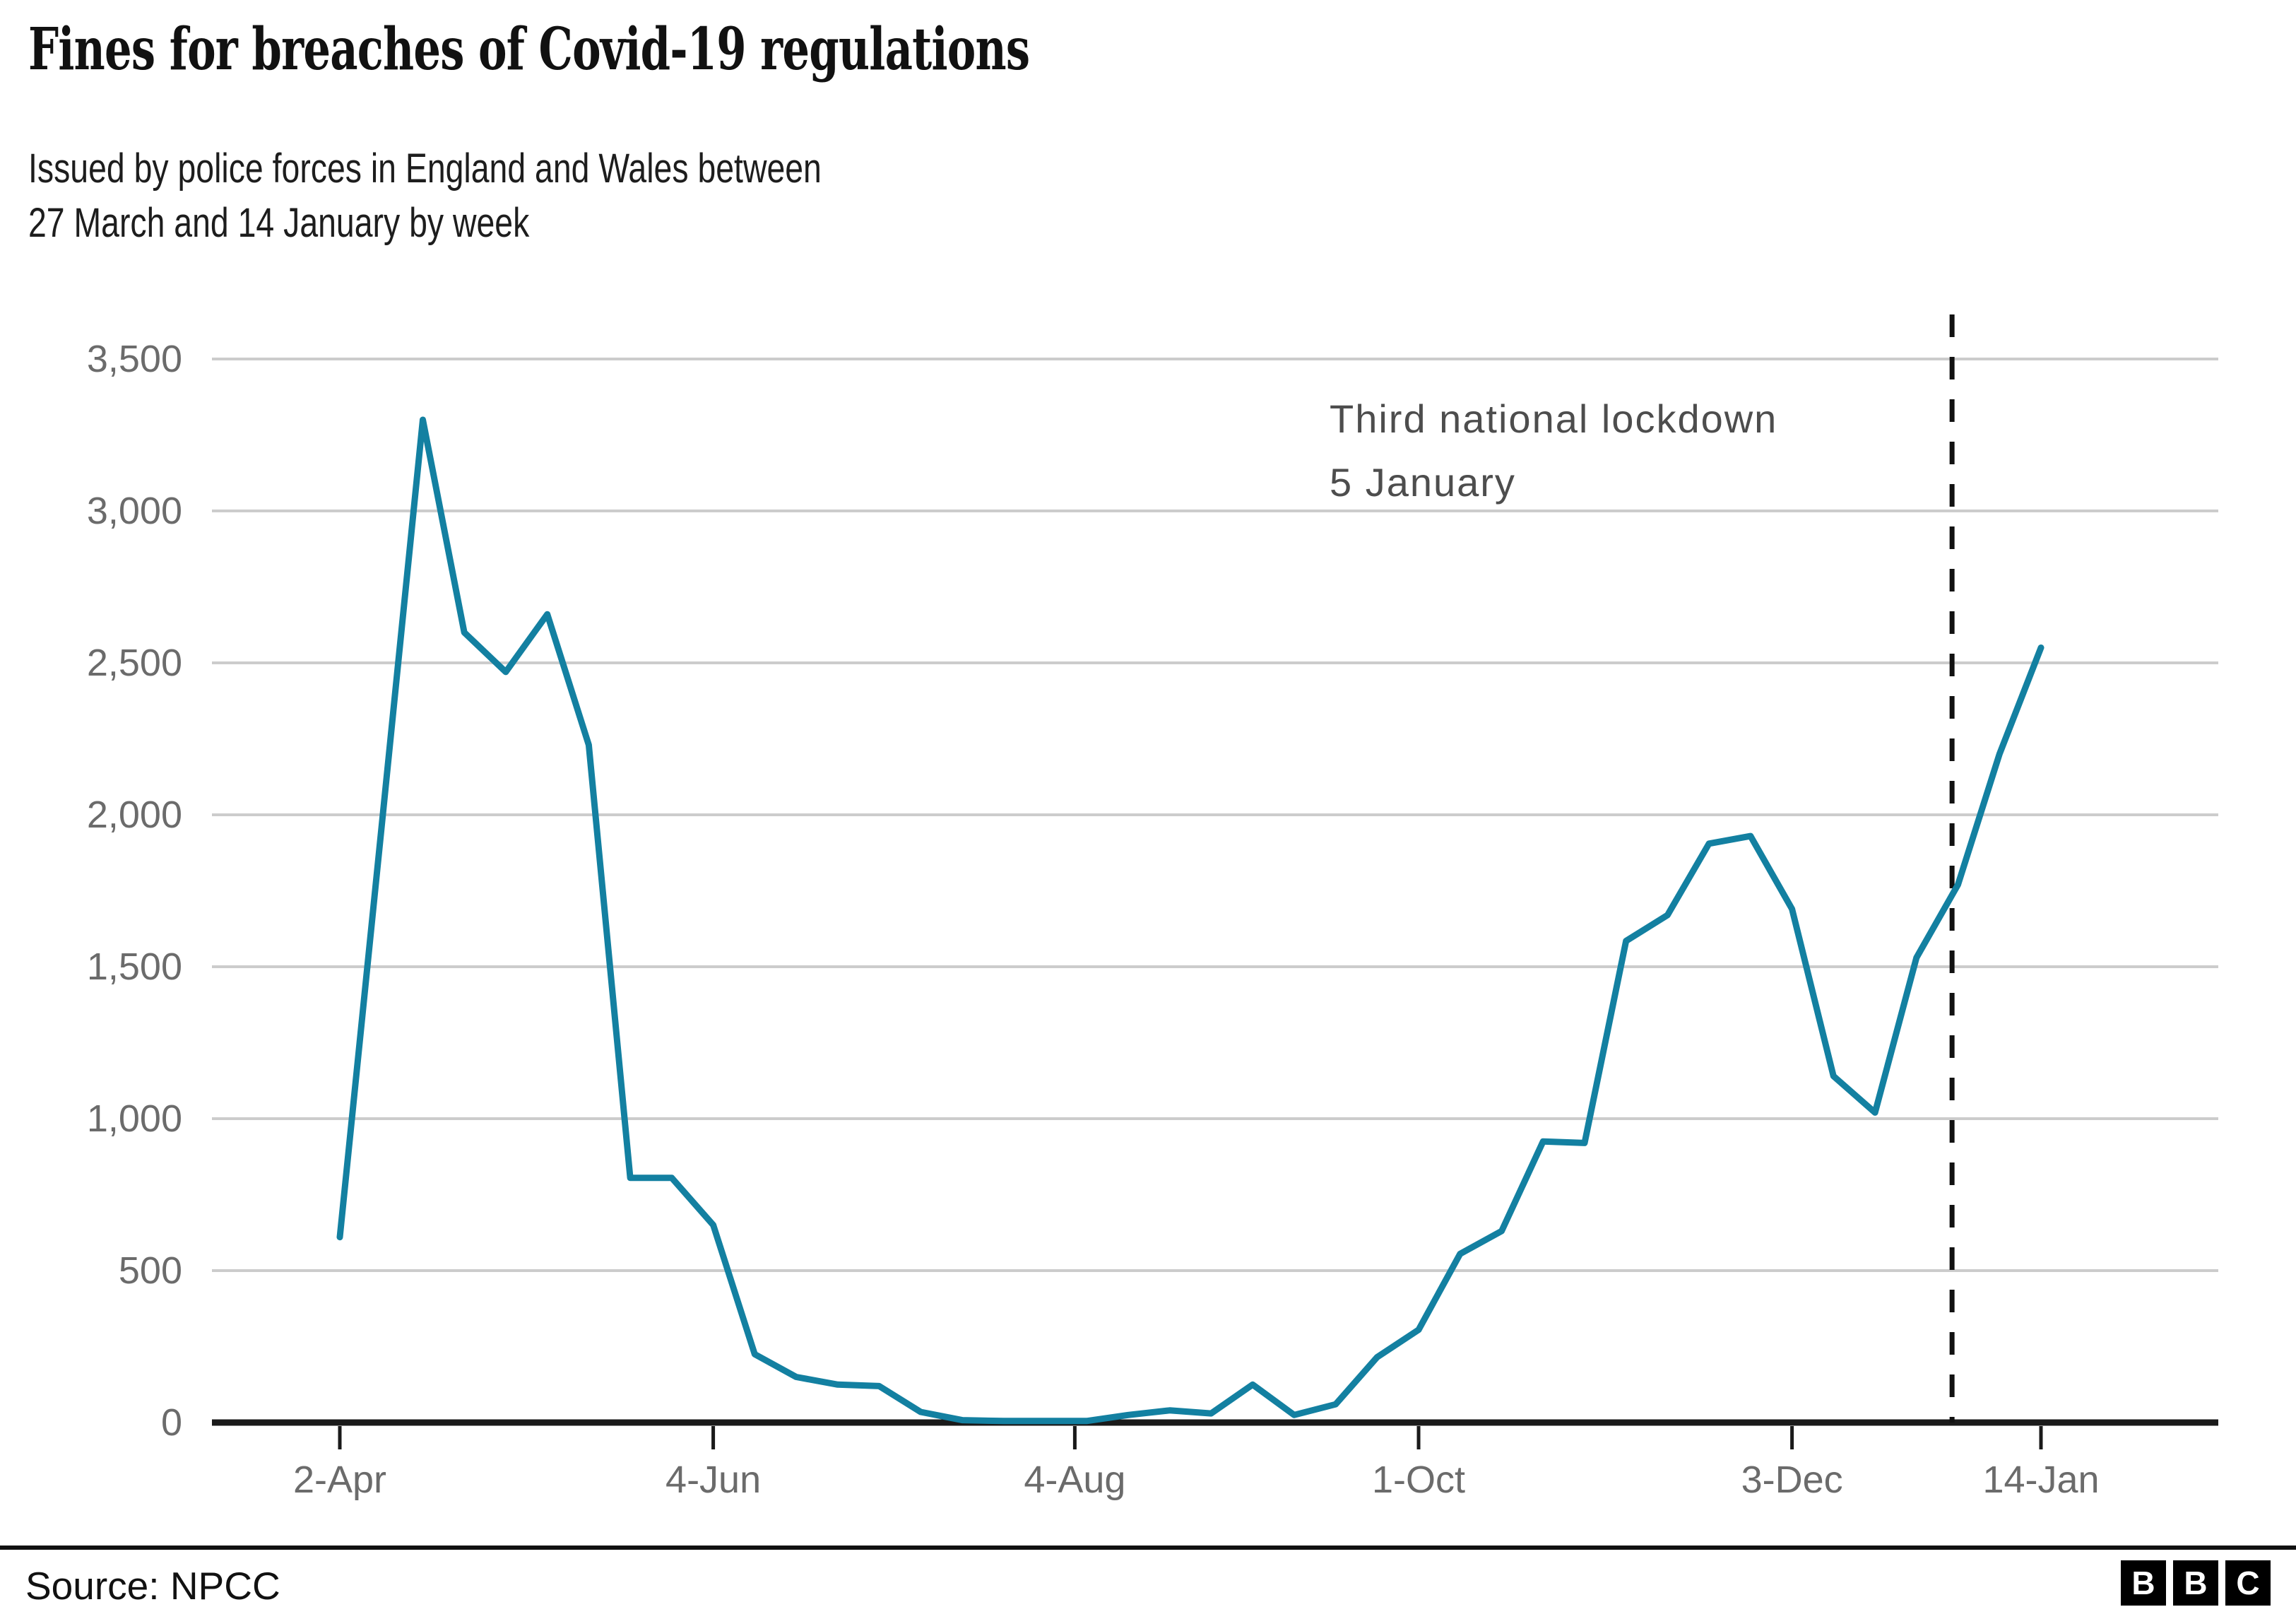 The height and width of the screenshot is (1619, 2296). I want to click on y-axis-label: 3,000, so click(134, 511).